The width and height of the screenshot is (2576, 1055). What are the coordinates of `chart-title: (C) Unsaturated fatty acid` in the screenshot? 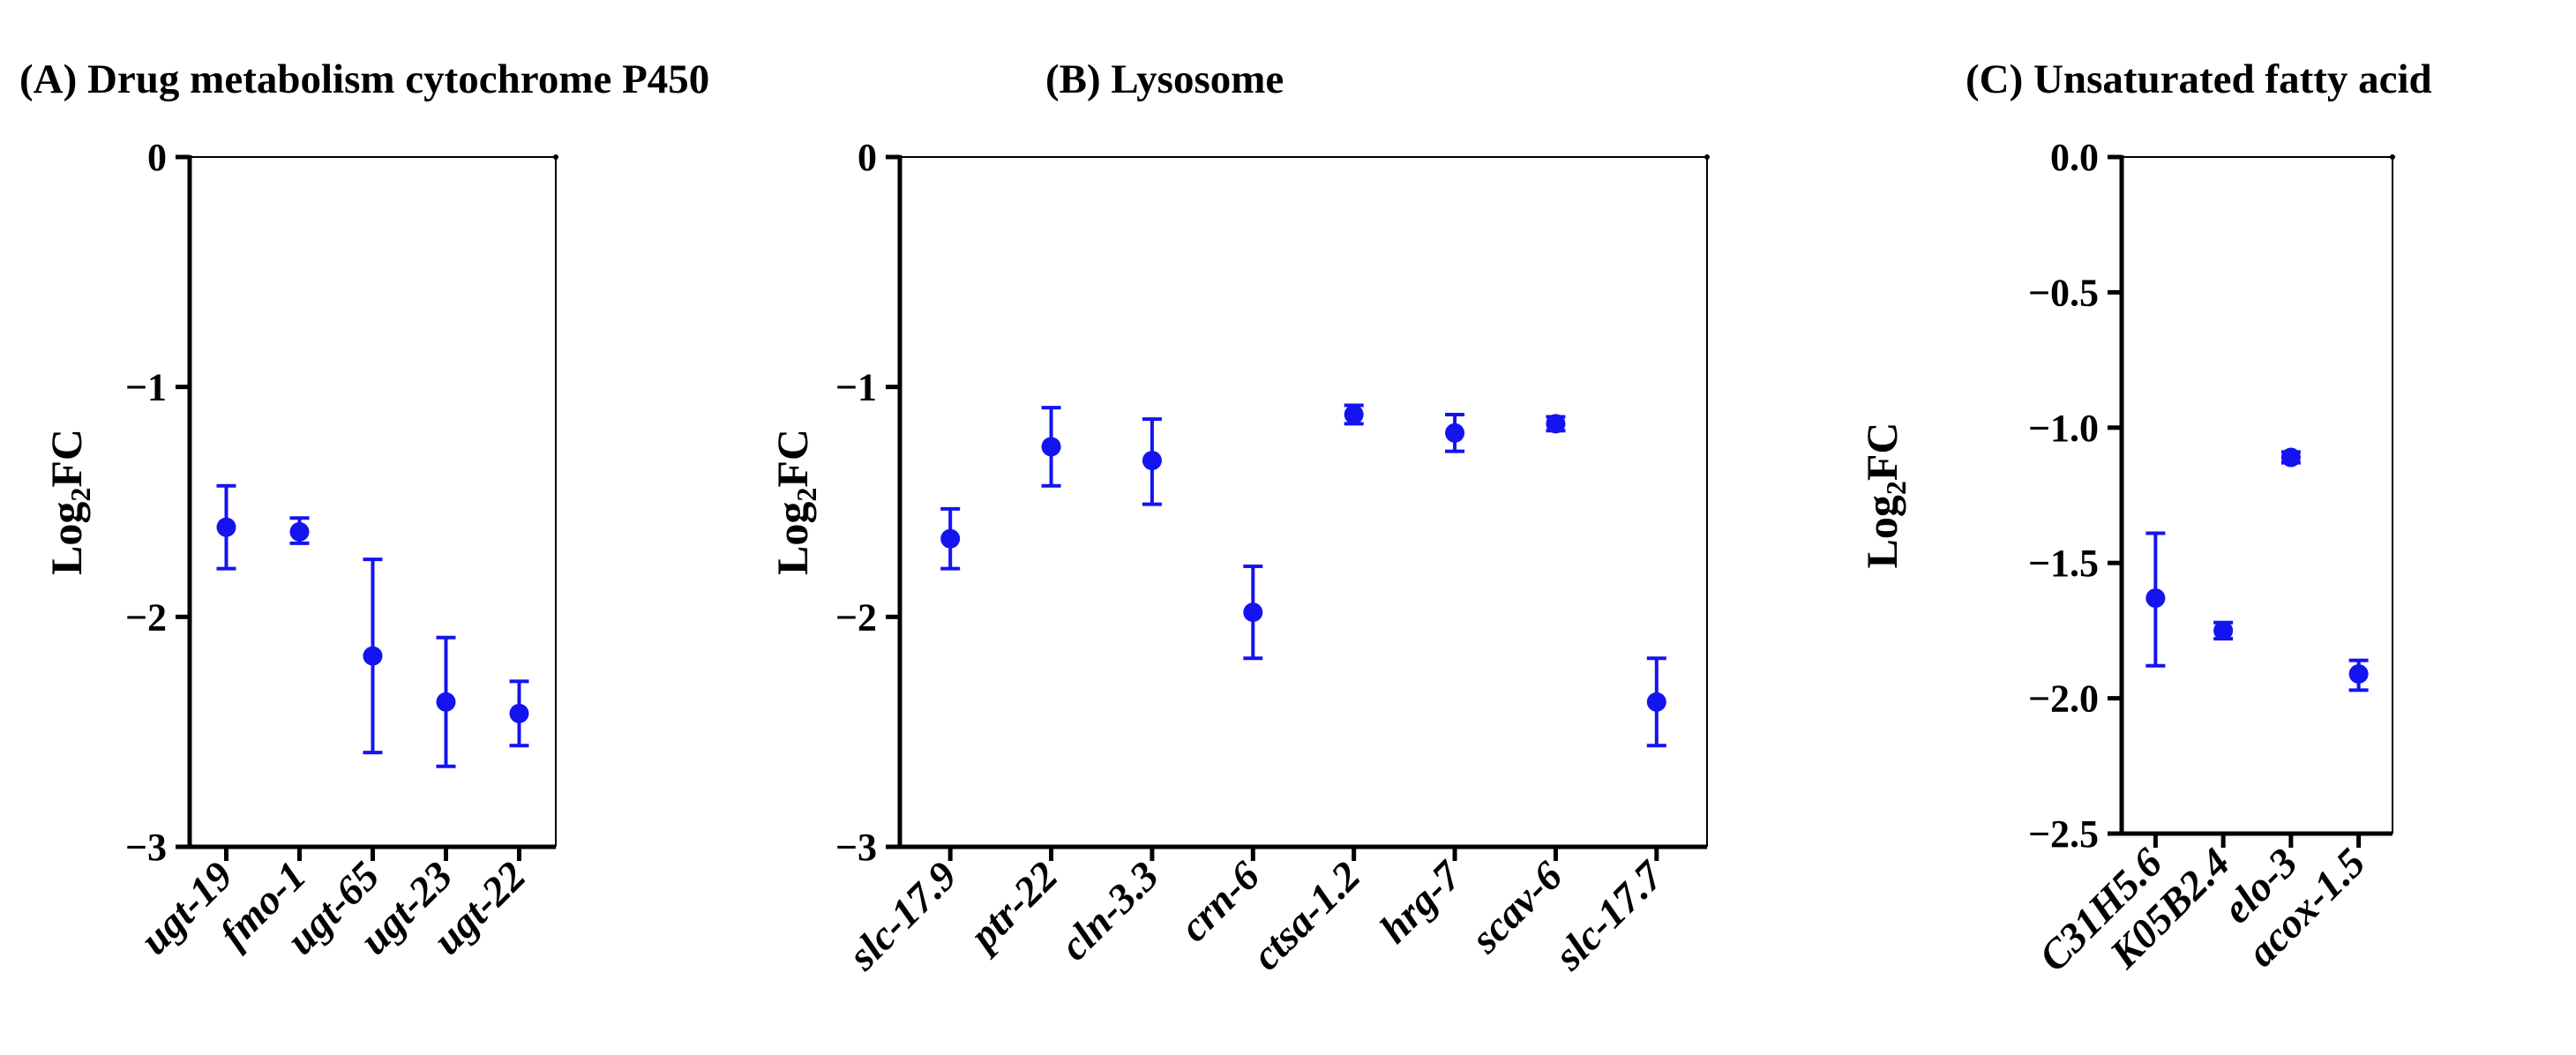 It's located at (2199, 79).